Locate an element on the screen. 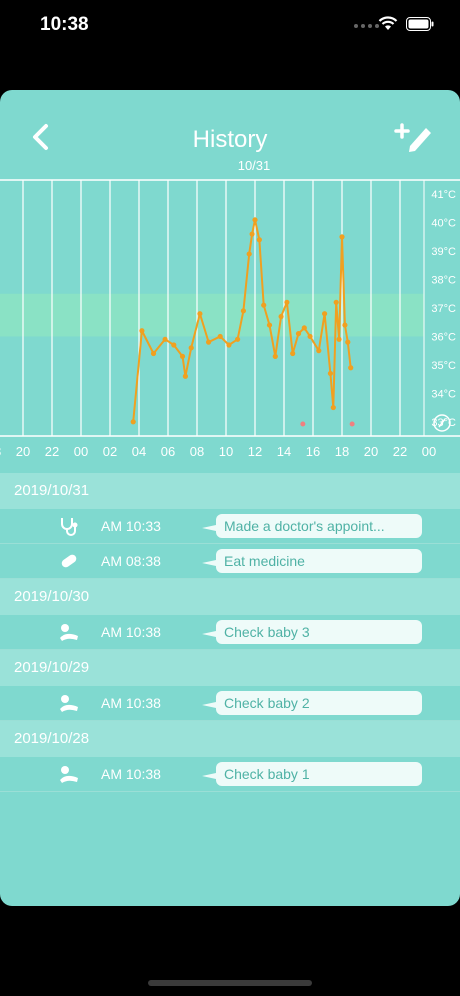 The image size is (460, 996). pill-icon is located at coordinates (69, 561).